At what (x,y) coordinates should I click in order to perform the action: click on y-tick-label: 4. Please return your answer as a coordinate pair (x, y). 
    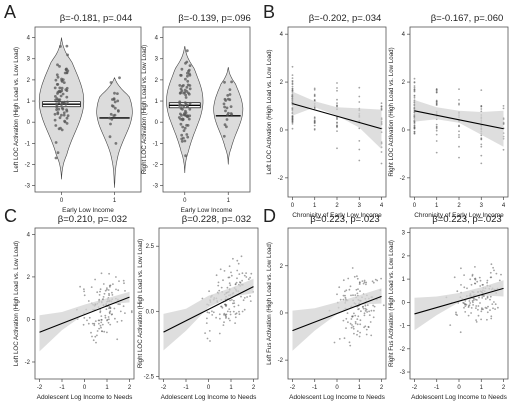
    Looking at the image, I should click on (157, 39).